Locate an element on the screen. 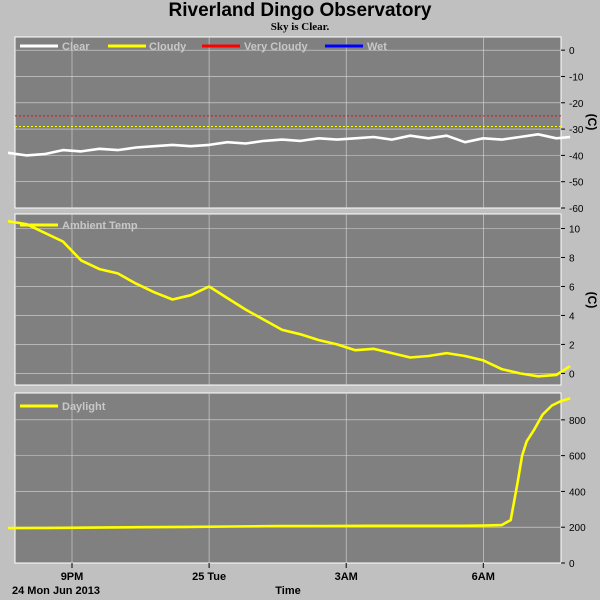 This screenshot has height=600, width=600. ytick-sky-4: -40 is located at coordinates (576, 156).